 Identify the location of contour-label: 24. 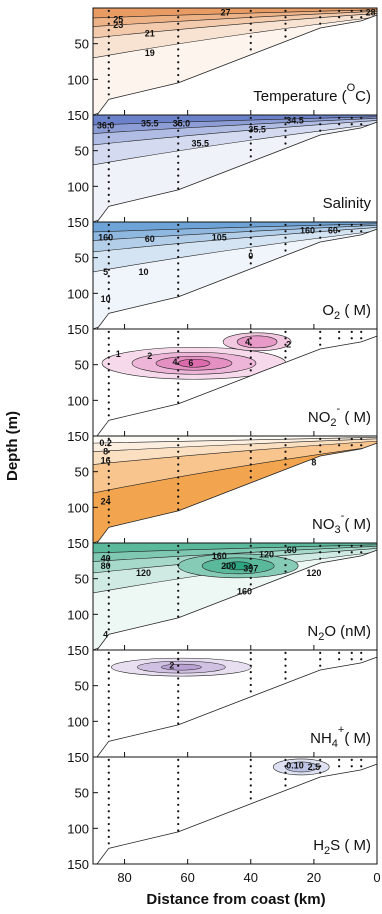
(106, 502).